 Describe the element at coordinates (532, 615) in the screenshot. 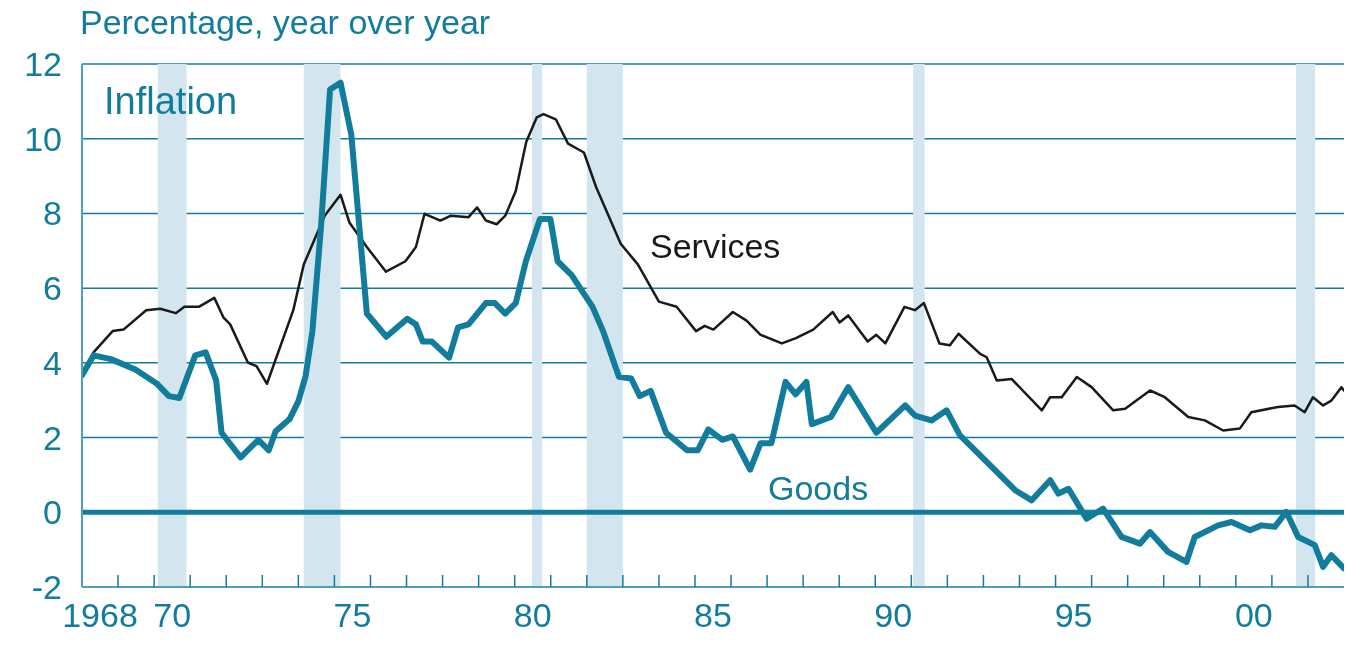

I see `x-tick-label: 80` at that location.